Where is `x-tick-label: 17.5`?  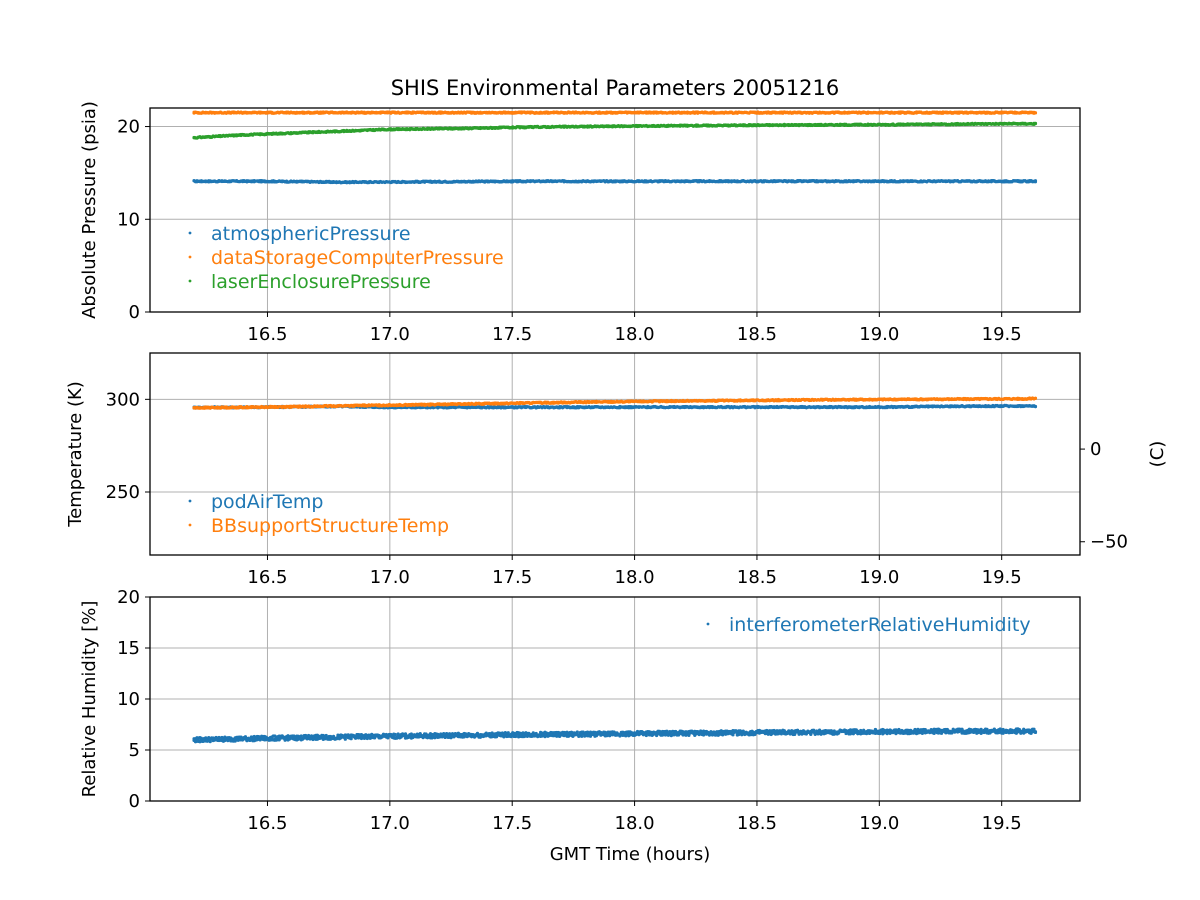 x-tick-label: 17.5 is located at coordinates (512, 334).